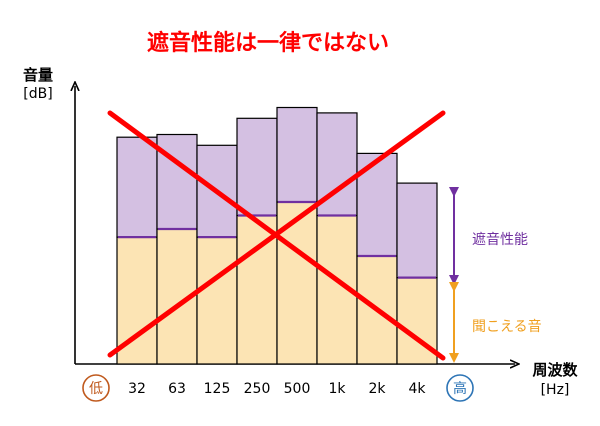 The image size is (600, 426). What do you see at coordinates (277, 389) in the screenshot?
I see `x-tick-labels: 32 63 125 250 500 1k 2k 4k` at bounding box center [277, 389].